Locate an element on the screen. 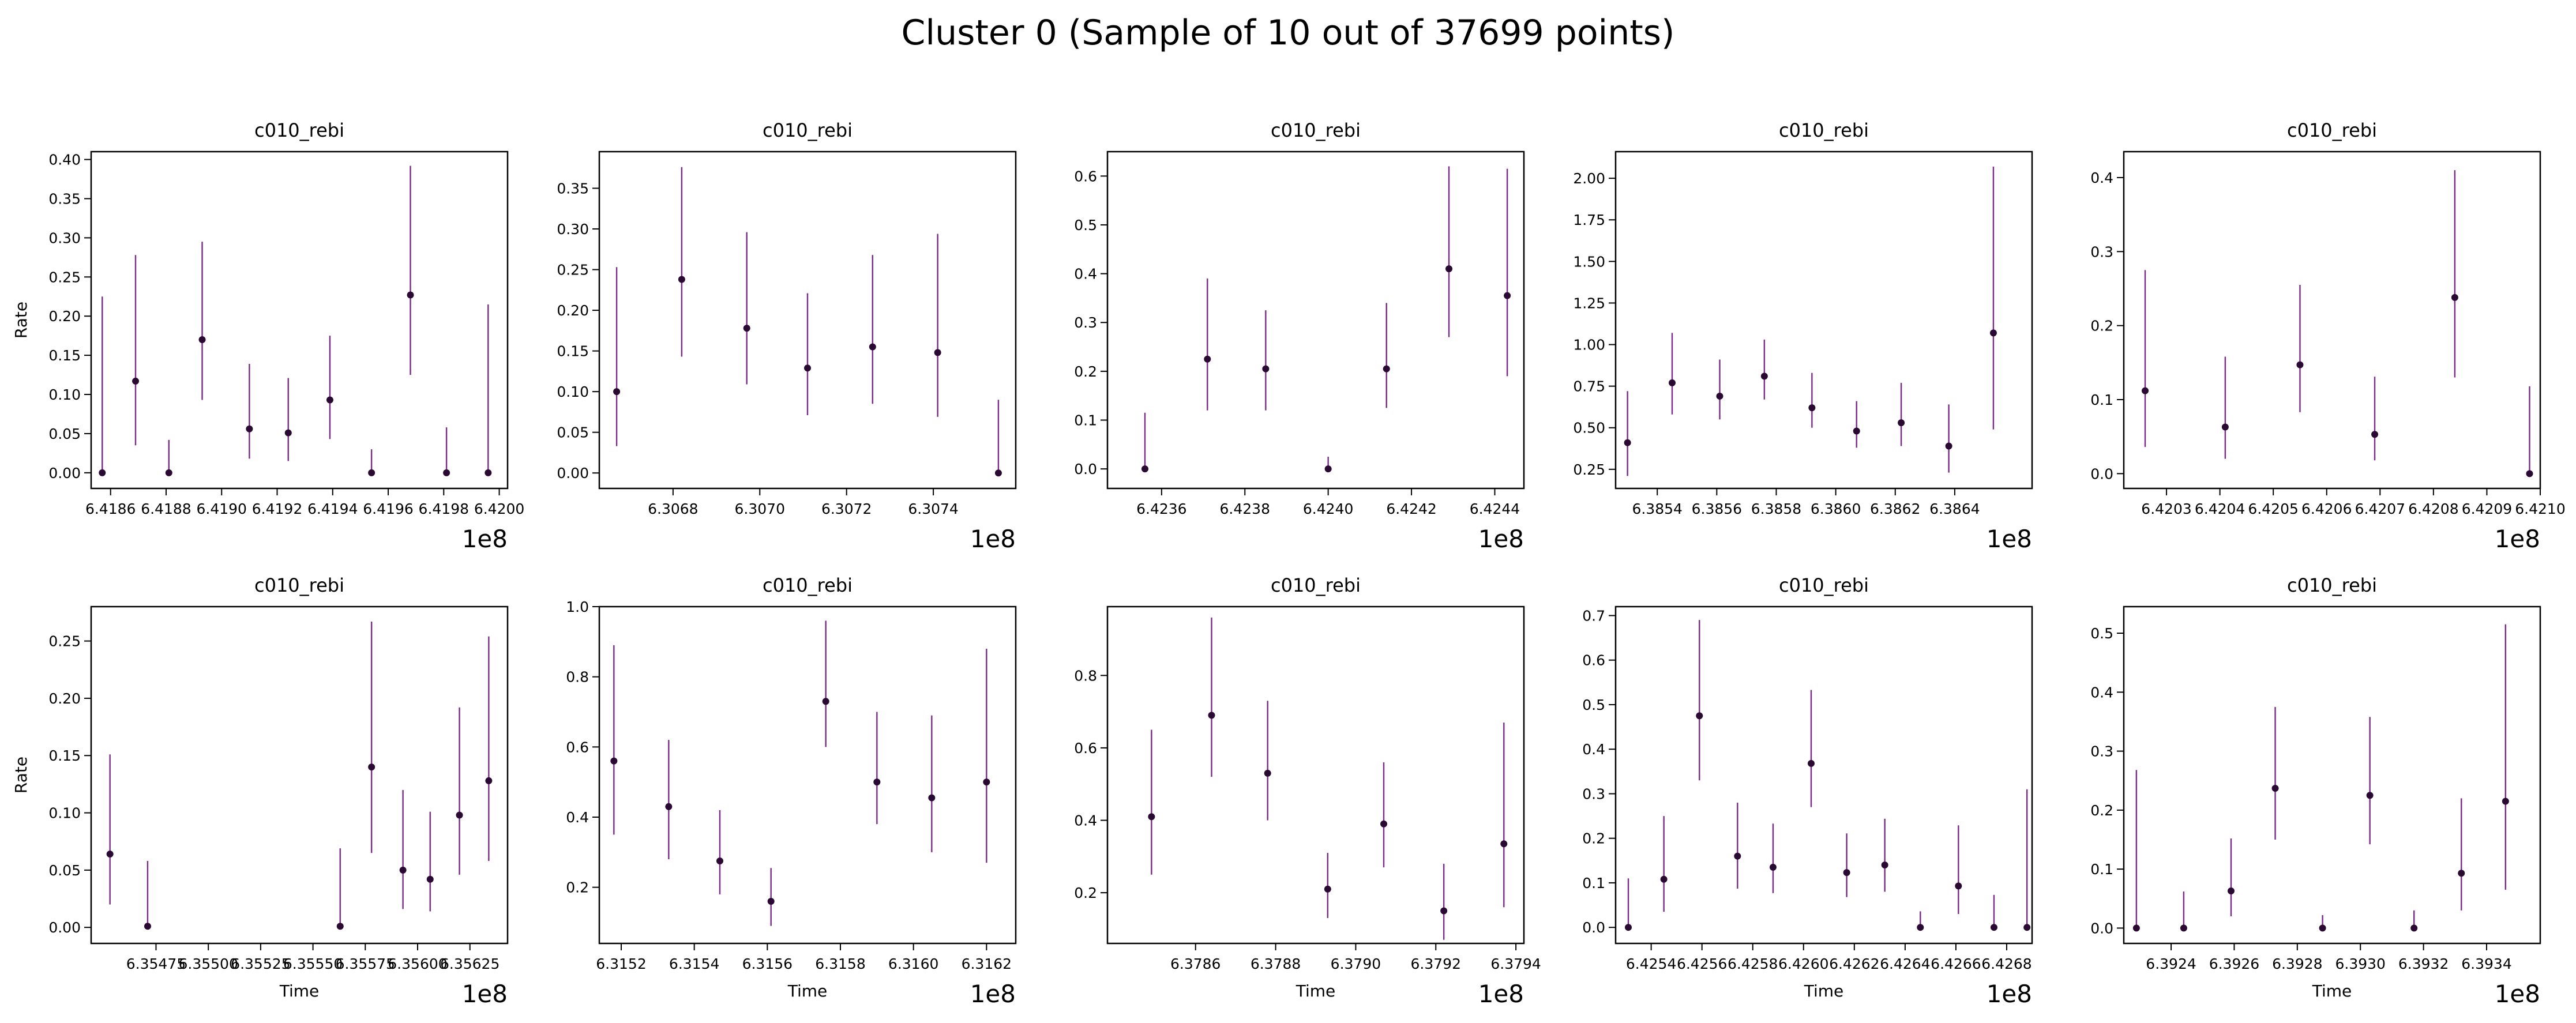  y-tick-label: 1.25 is located at coordinates (1589, 303).